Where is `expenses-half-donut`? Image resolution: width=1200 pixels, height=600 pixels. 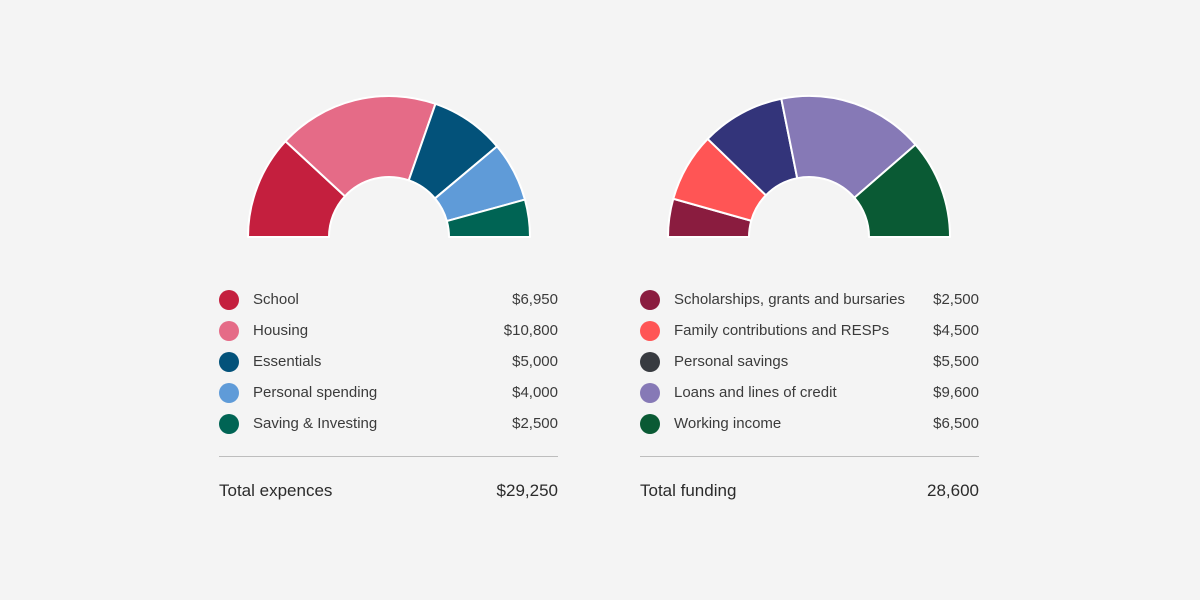
expenses-half-donut is located at coordinates (389, 166).